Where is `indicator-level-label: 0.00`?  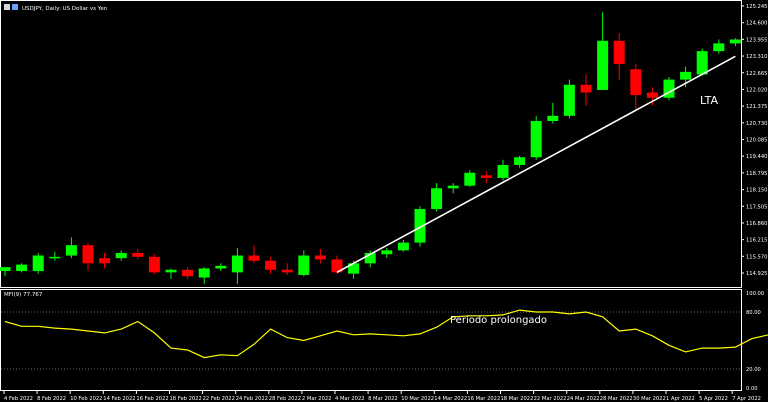
indicator-level-label: 0.00 is located at coordinates (752, 389).